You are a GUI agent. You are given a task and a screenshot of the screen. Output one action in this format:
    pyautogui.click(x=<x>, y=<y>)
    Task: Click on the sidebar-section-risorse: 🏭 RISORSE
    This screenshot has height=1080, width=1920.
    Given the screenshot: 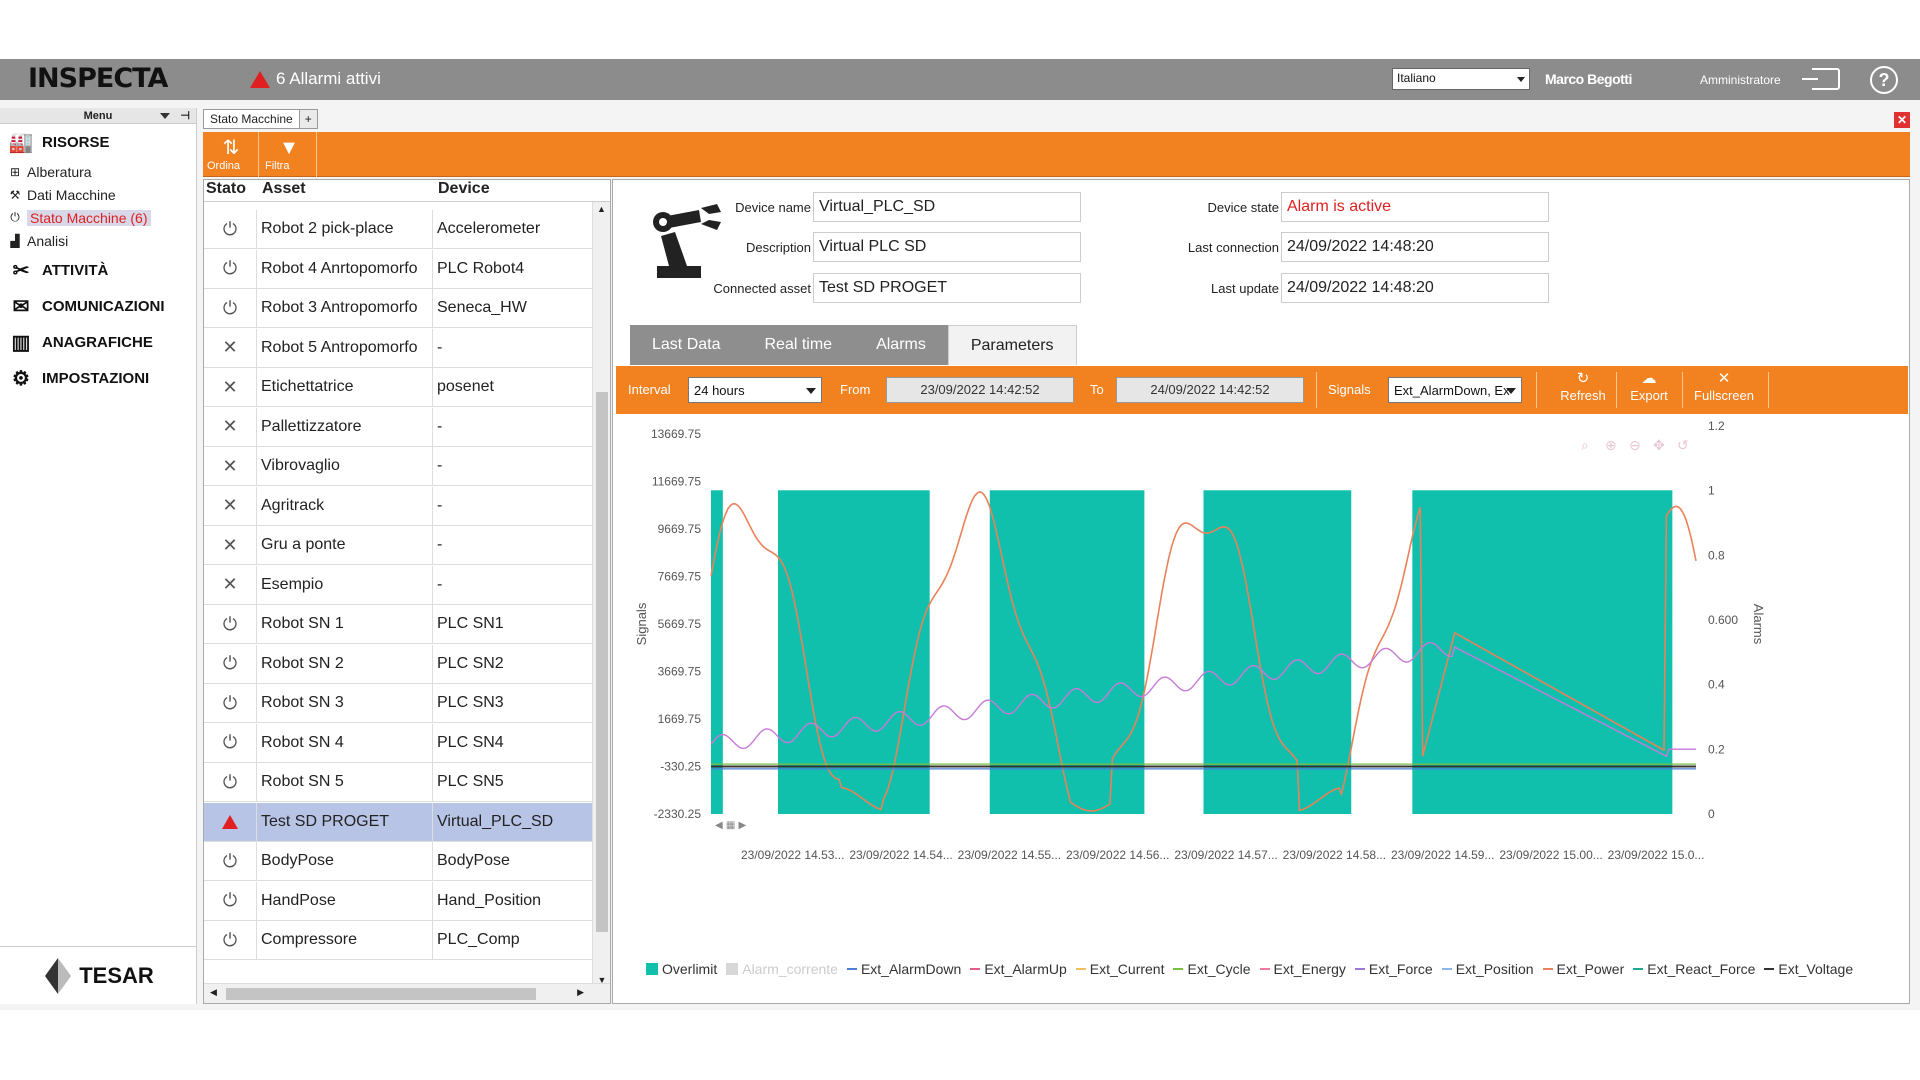 What is the action you would take?
    pyautogui.click(x=98, y=142)
    